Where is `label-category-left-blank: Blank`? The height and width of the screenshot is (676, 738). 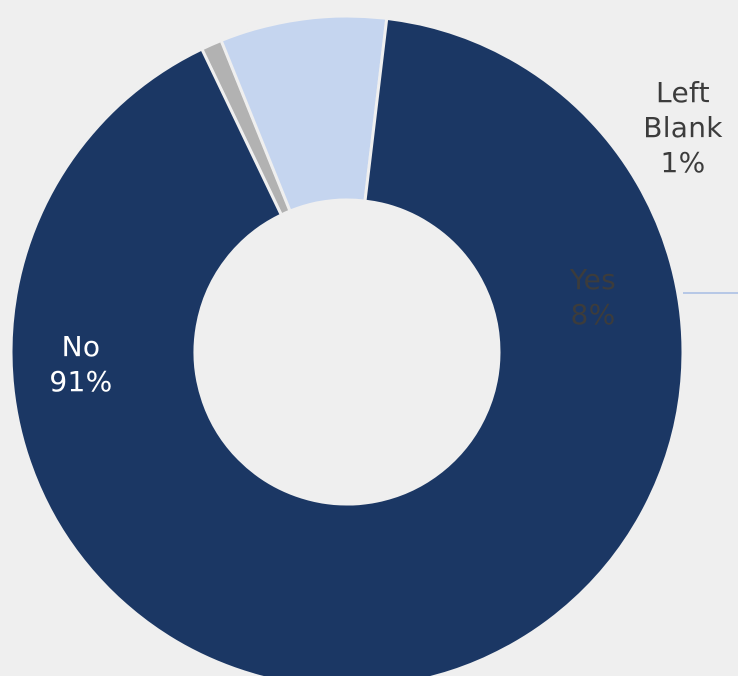 label-category-left-blank: Blank is located at coordinates (683, 127).